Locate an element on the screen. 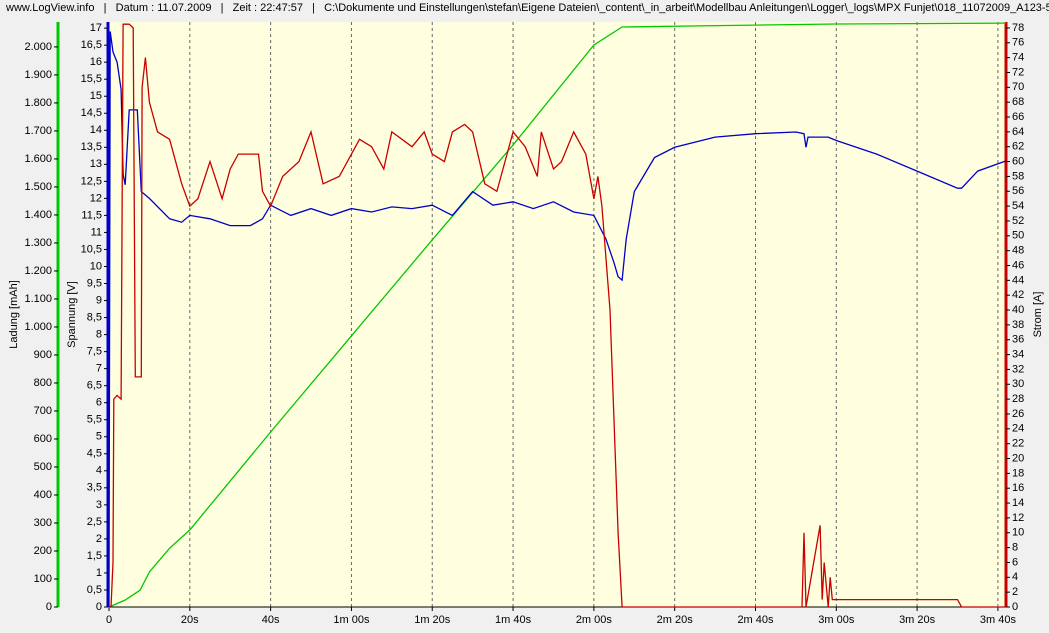 The width and height of the screenshot is (1049, 633). y-tick-label: 3 is located at coordinates (99, 505).